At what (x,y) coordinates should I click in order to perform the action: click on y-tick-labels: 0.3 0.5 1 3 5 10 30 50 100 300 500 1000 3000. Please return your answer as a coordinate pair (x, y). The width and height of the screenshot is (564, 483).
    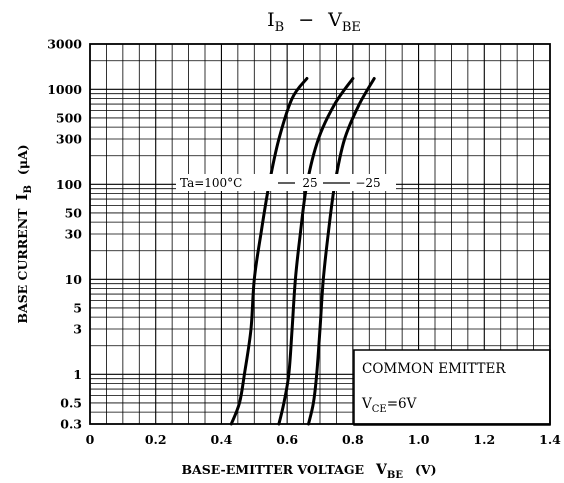
    Looking at the image, I should click on (64, 234).